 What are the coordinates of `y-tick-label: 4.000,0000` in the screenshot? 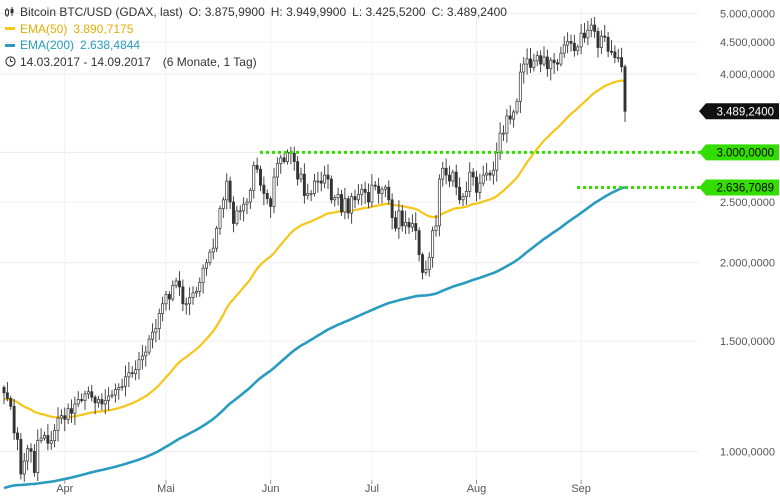 It's located at (747, 75).